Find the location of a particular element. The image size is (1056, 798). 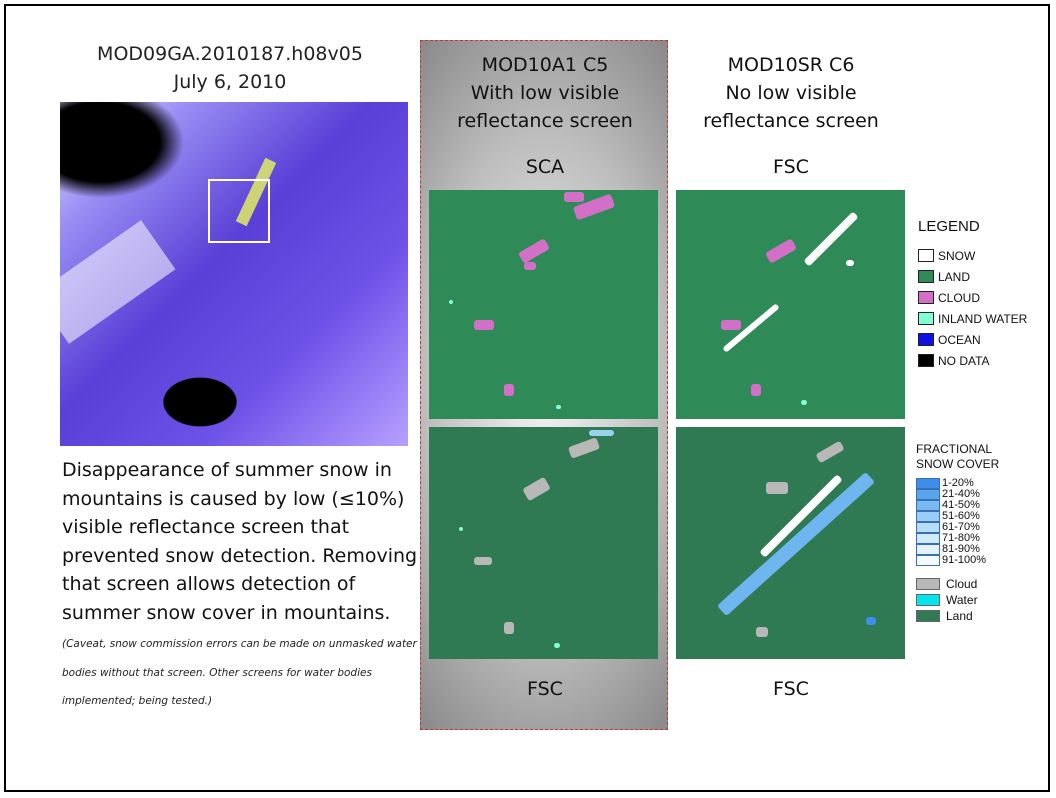

c5-line3: reflectance screen is located at coordinates (545, 121).